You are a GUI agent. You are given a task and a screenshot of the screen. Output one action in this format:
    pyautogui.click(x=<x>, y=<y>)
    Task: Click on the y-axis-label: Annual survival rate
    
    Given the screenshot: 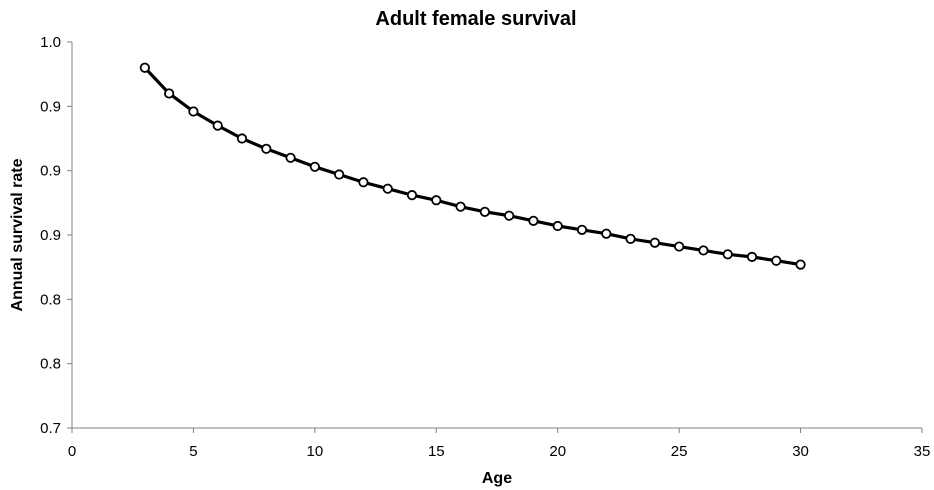 What is the action you would take?
    pyautogui.click(x=17, y=234)
    